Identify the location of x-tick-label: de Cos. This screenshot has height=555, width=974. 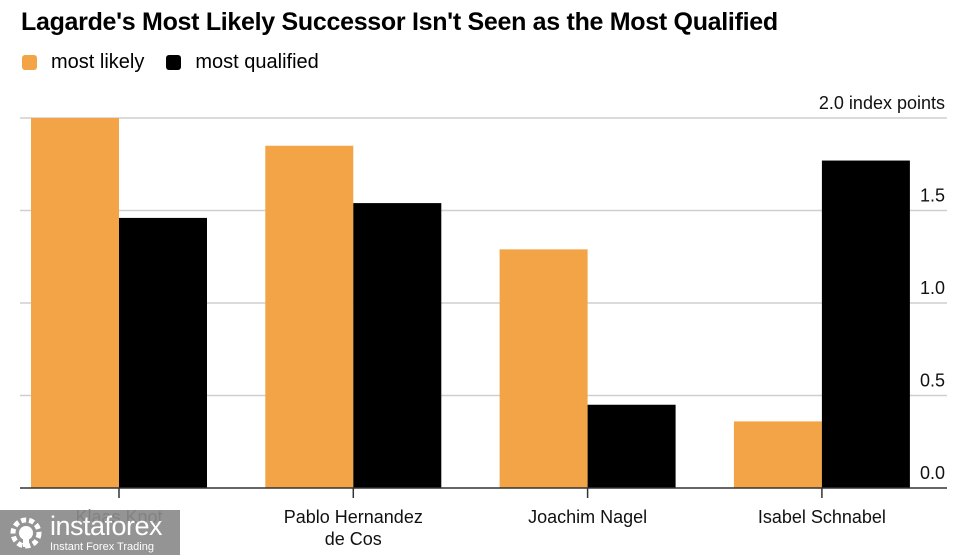
(353, 539).